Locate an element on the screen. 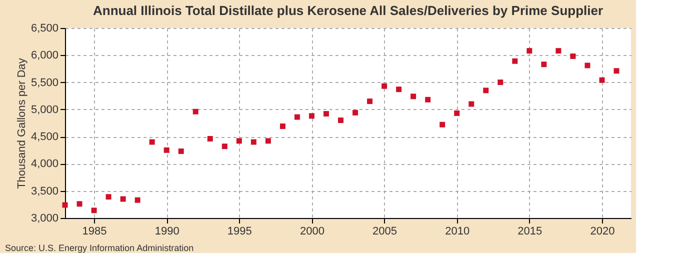 The image size is (675, 275). x-tick-label: 2020 is located at coordinates (602, 232).